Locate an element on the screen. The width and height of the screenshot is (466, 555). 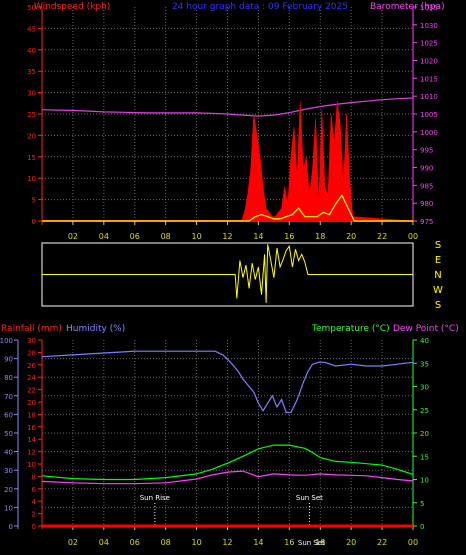
wind-tick-label: 30 is located at coordinates (31, 94).